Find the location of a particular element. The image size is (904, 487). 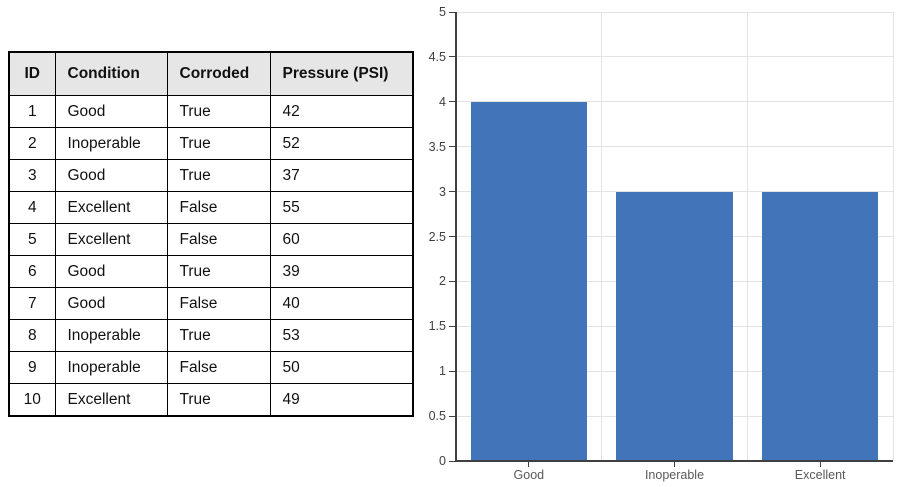

table-cell: 50 is located at coordinates (341, 367).